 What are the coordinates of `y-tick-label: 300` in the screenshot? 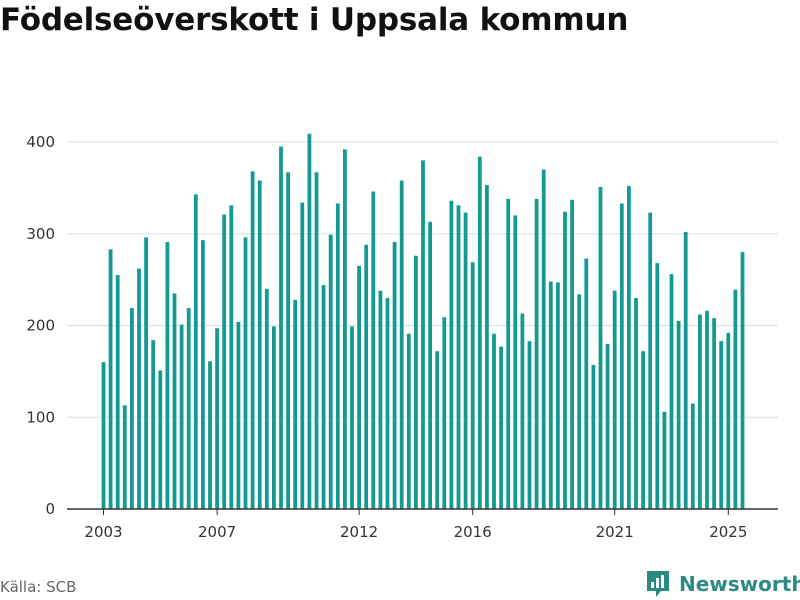 It's located at (40, 234).